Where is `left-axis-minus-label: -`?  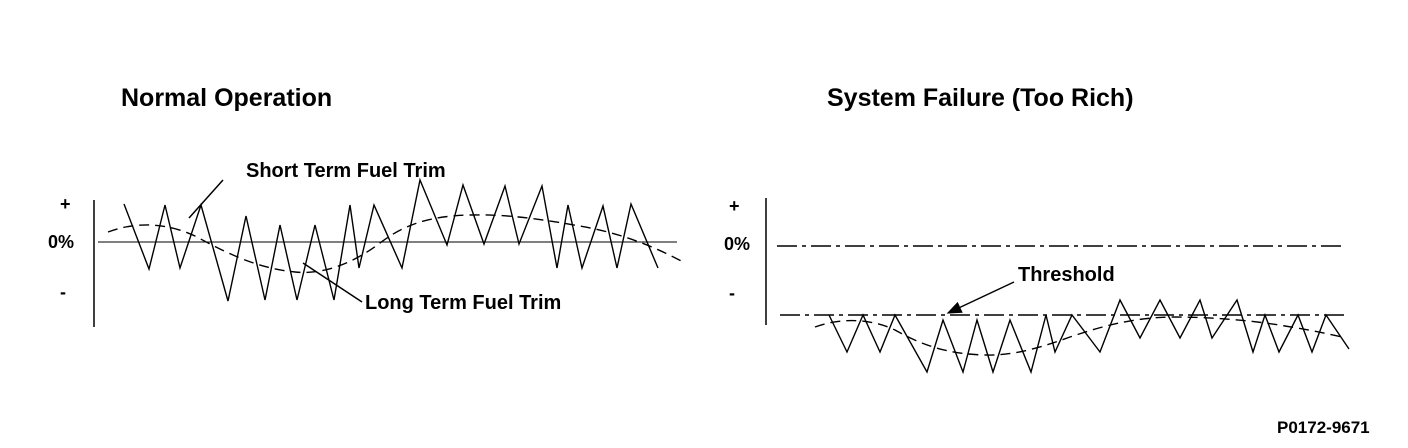
left-axis-minus-label: - is located at coordinates (63, 292).